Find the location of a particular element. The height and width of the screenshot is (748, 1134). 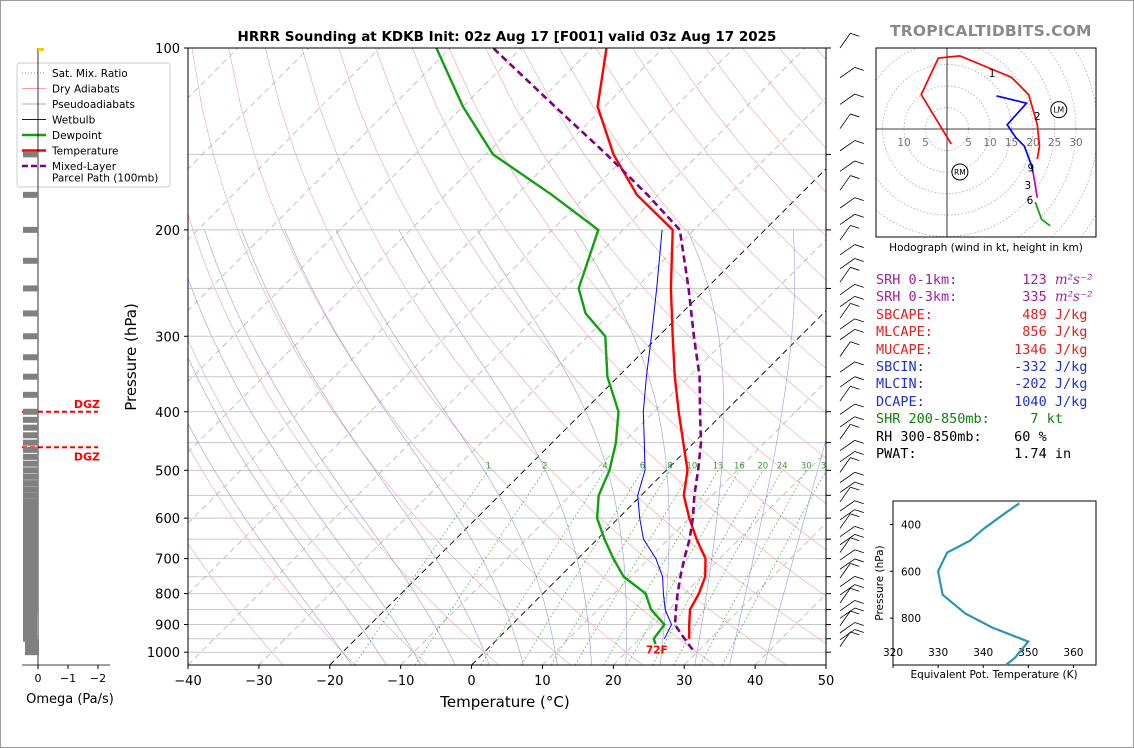

stat-label: SRH 0-3km: is located at coordinates (933, 297).